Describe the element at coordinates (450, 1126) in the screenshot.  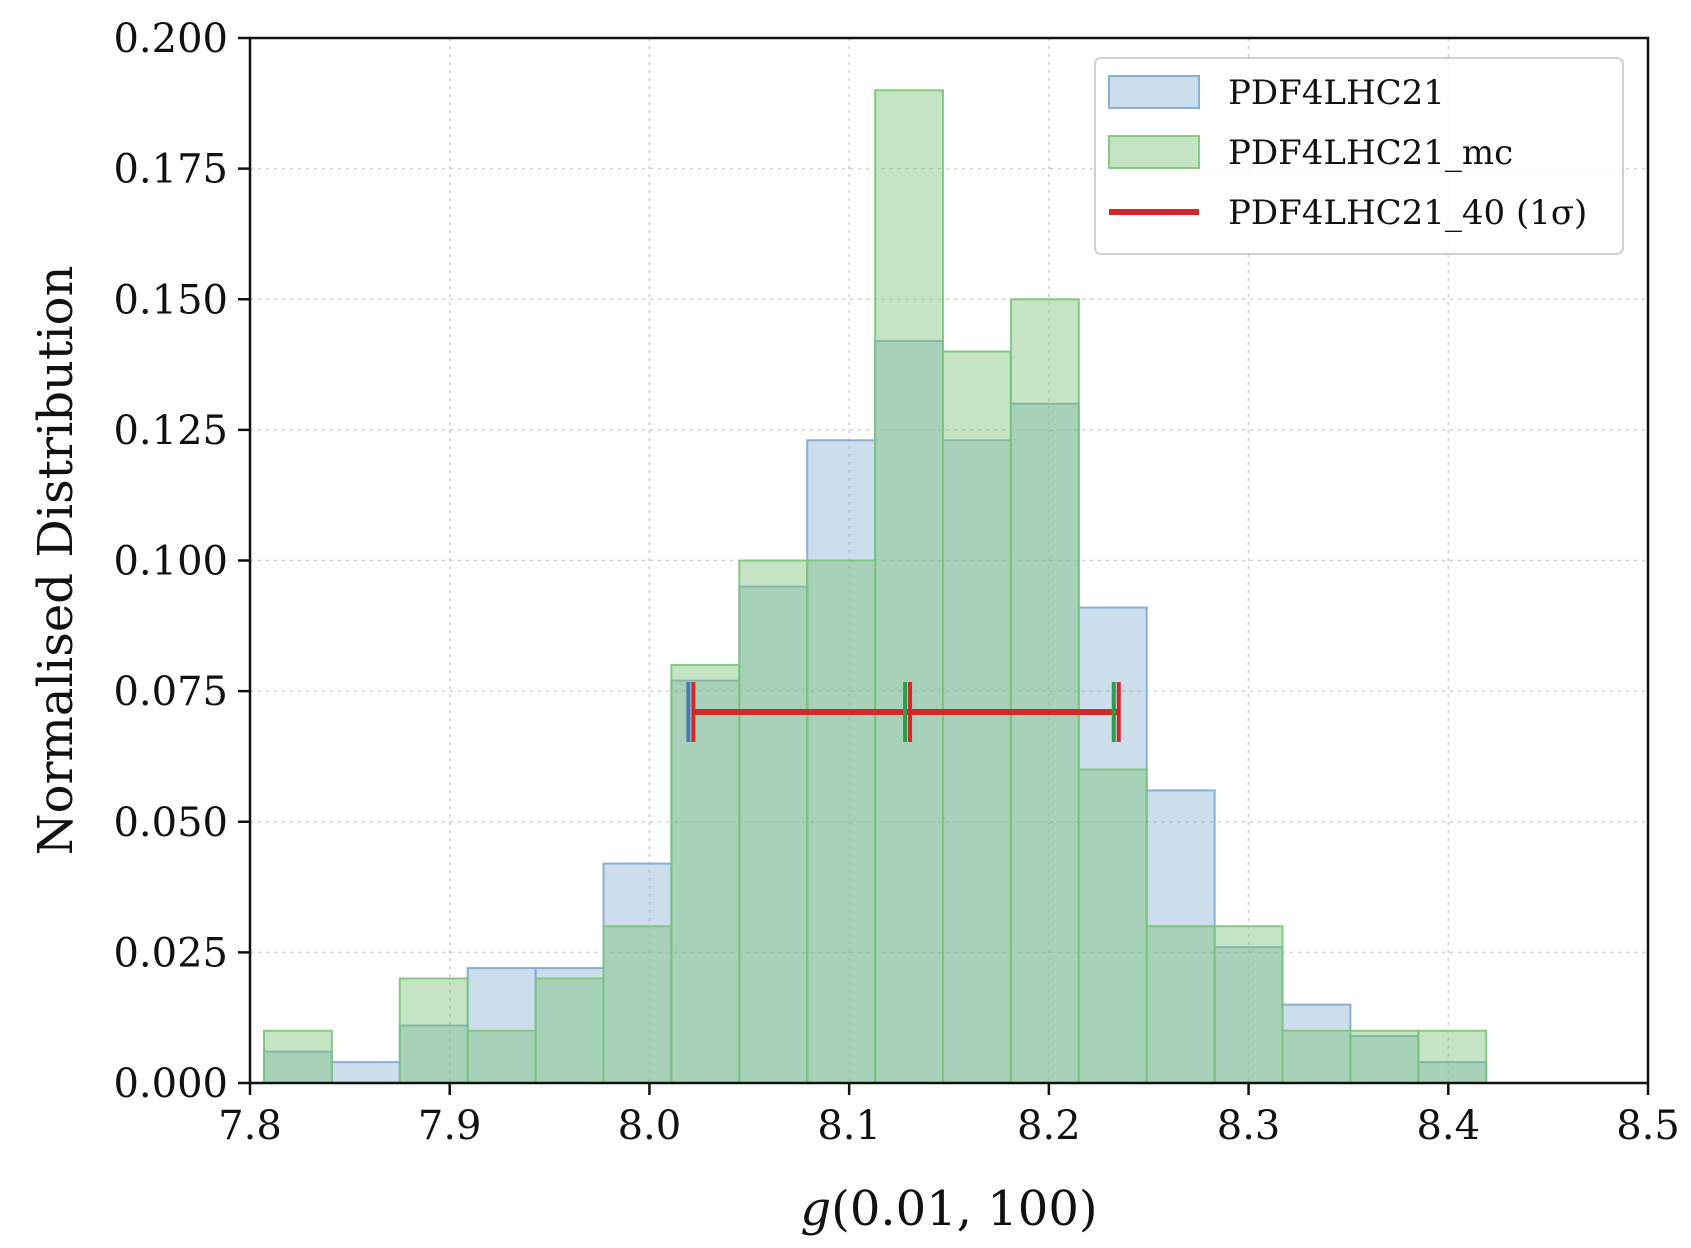
I see `x-tick-label: 7.9` at that location.